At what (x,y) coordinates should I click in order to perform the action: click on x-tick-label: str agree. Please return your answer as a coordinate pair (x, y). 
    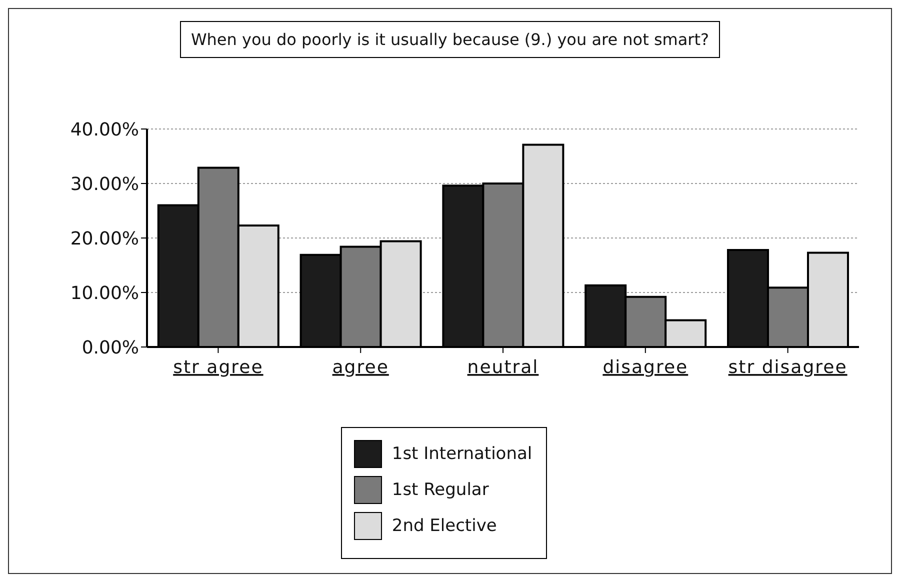
    Looking at the image, I should click on (218, 367).